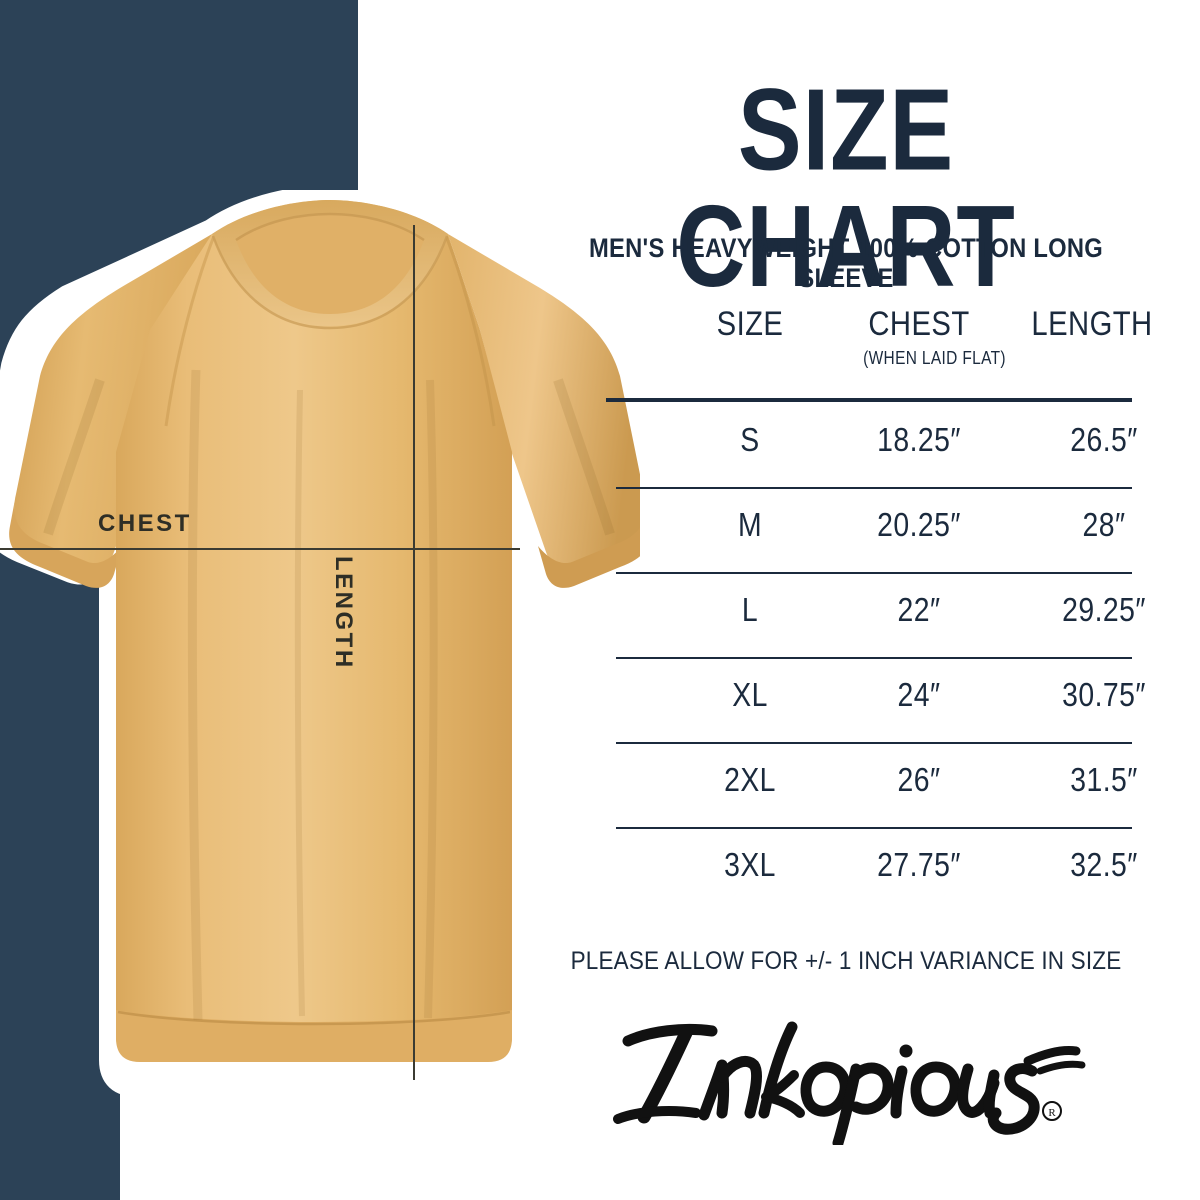 This screenshot has height=1200, width=1200. I want to click on cell-length: 30.75″, so click(1104, 694).